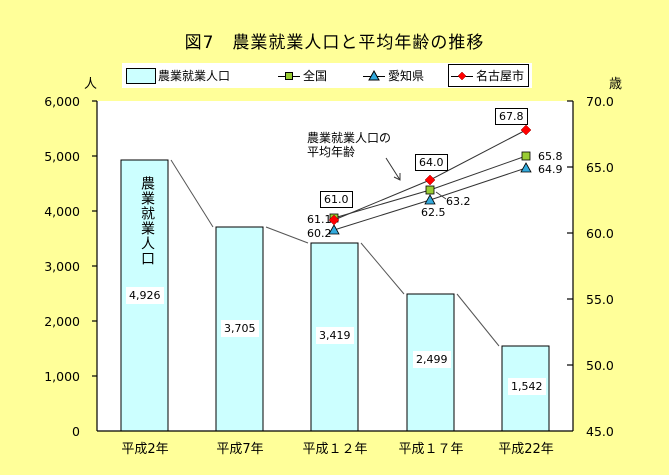  What do you see at coordinates (319, 233) in the screenshot?
I see `aichi-point-label: 60.2` at bounding box center [319, 233].